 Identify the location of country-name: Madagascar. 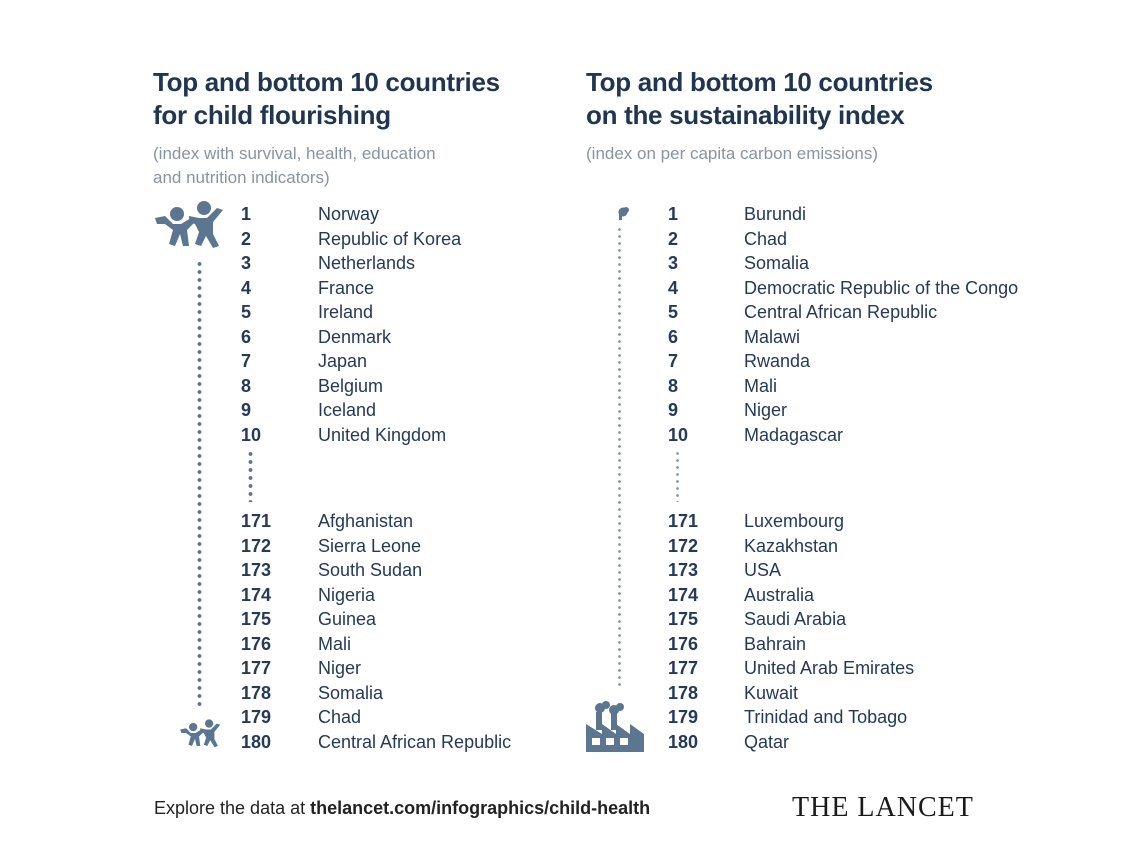
(794, 434).